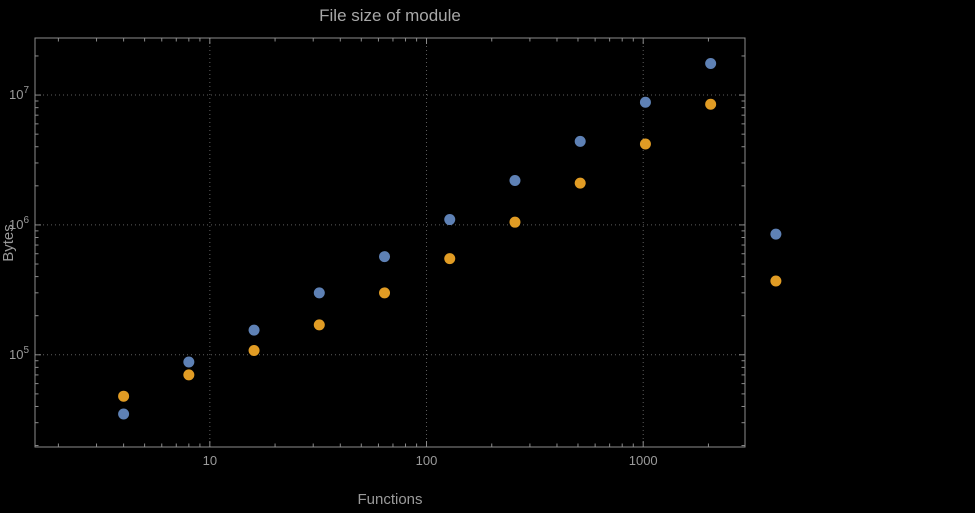 This screenshot has height=513, width=975. What do you see at coordinates (210, 460) in the screenshot?
I see `x-tick-label: 10` at bounding box center [210, 460].